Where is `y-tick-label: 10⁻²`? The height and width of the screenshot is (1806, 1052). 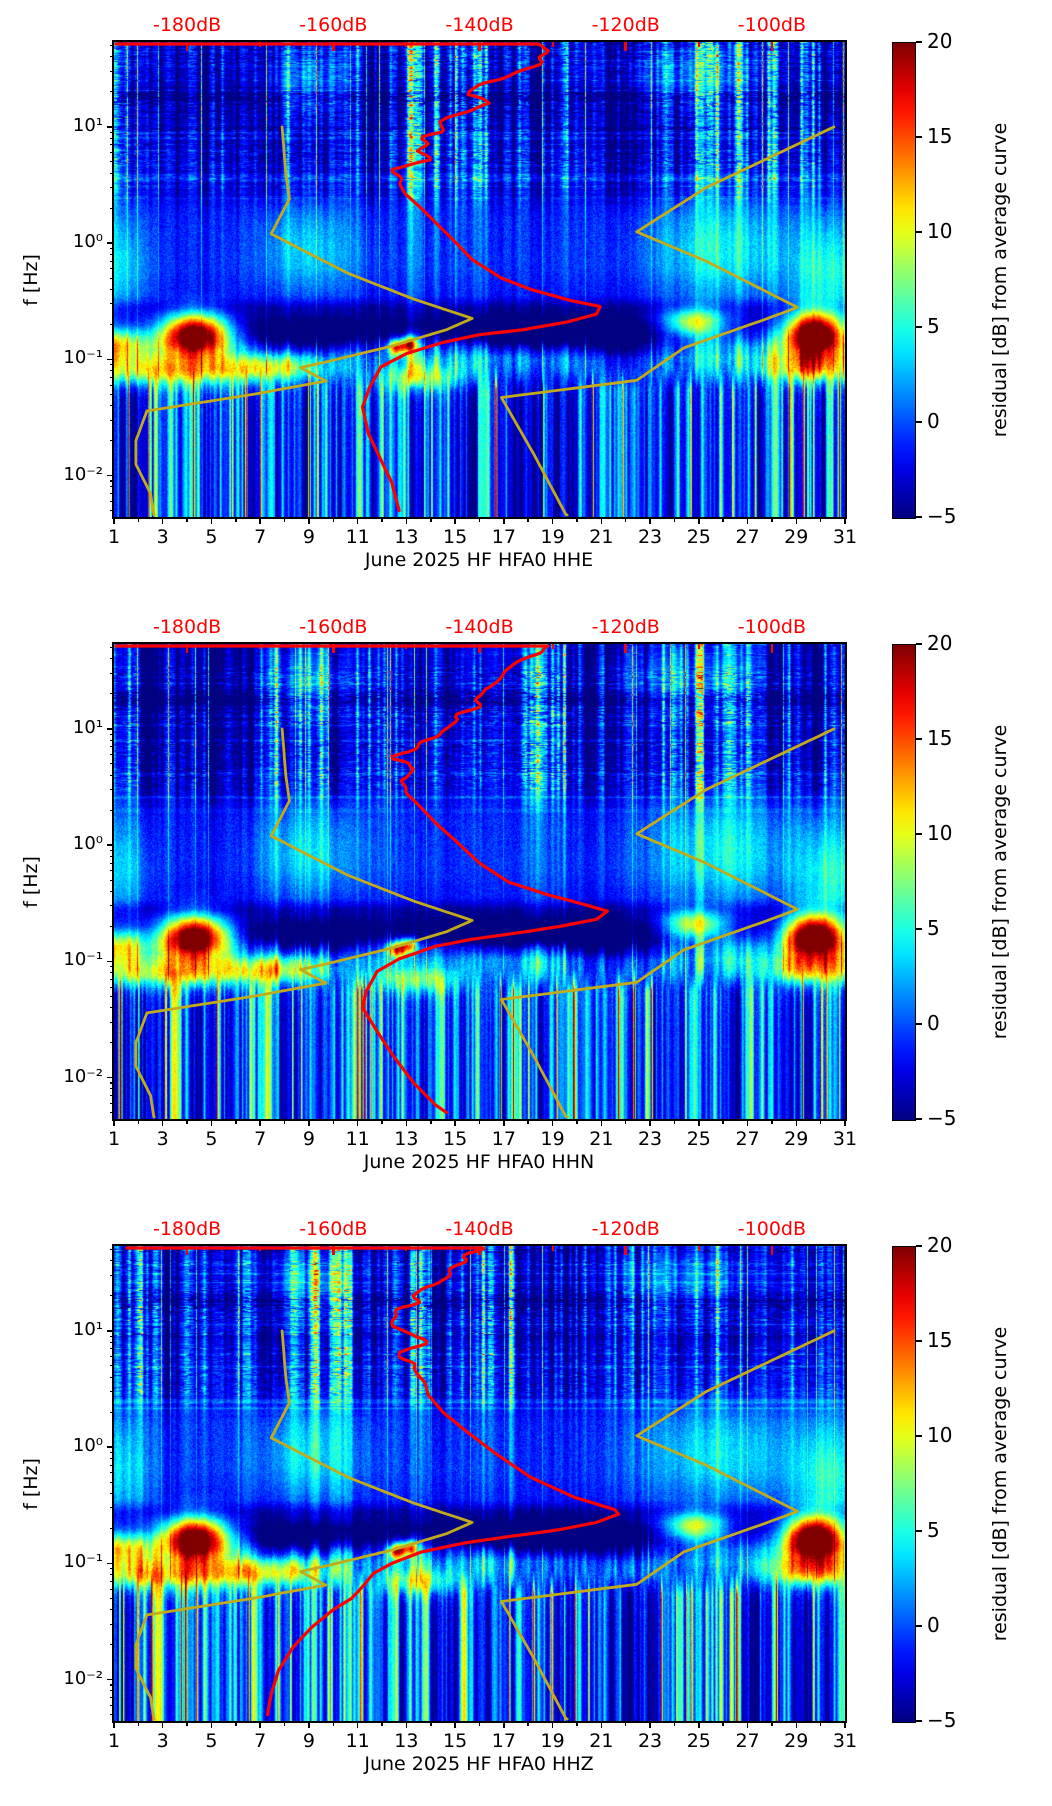 y-tick-label: 10⁻² is located at coordinates (83, 1076).